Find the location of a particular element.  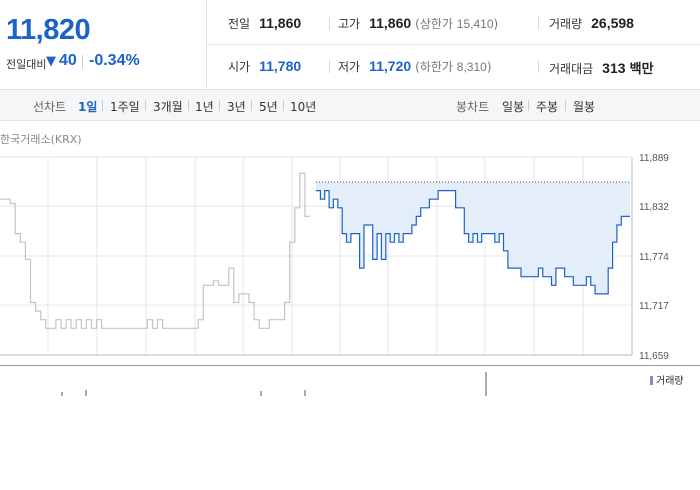

volume-legend-label: 거래량 is located at coordinates (670, 381).